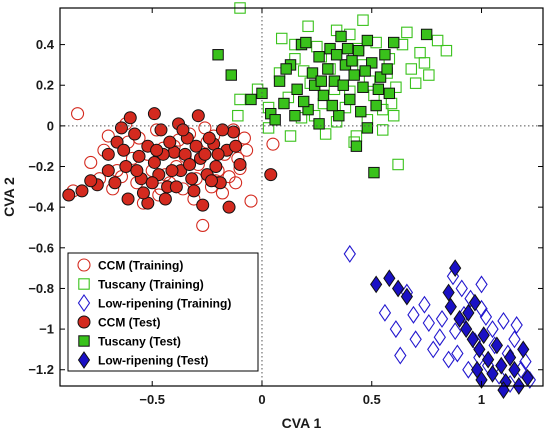  I want to click on y-tick-label: 0.2, so click(45, 85).